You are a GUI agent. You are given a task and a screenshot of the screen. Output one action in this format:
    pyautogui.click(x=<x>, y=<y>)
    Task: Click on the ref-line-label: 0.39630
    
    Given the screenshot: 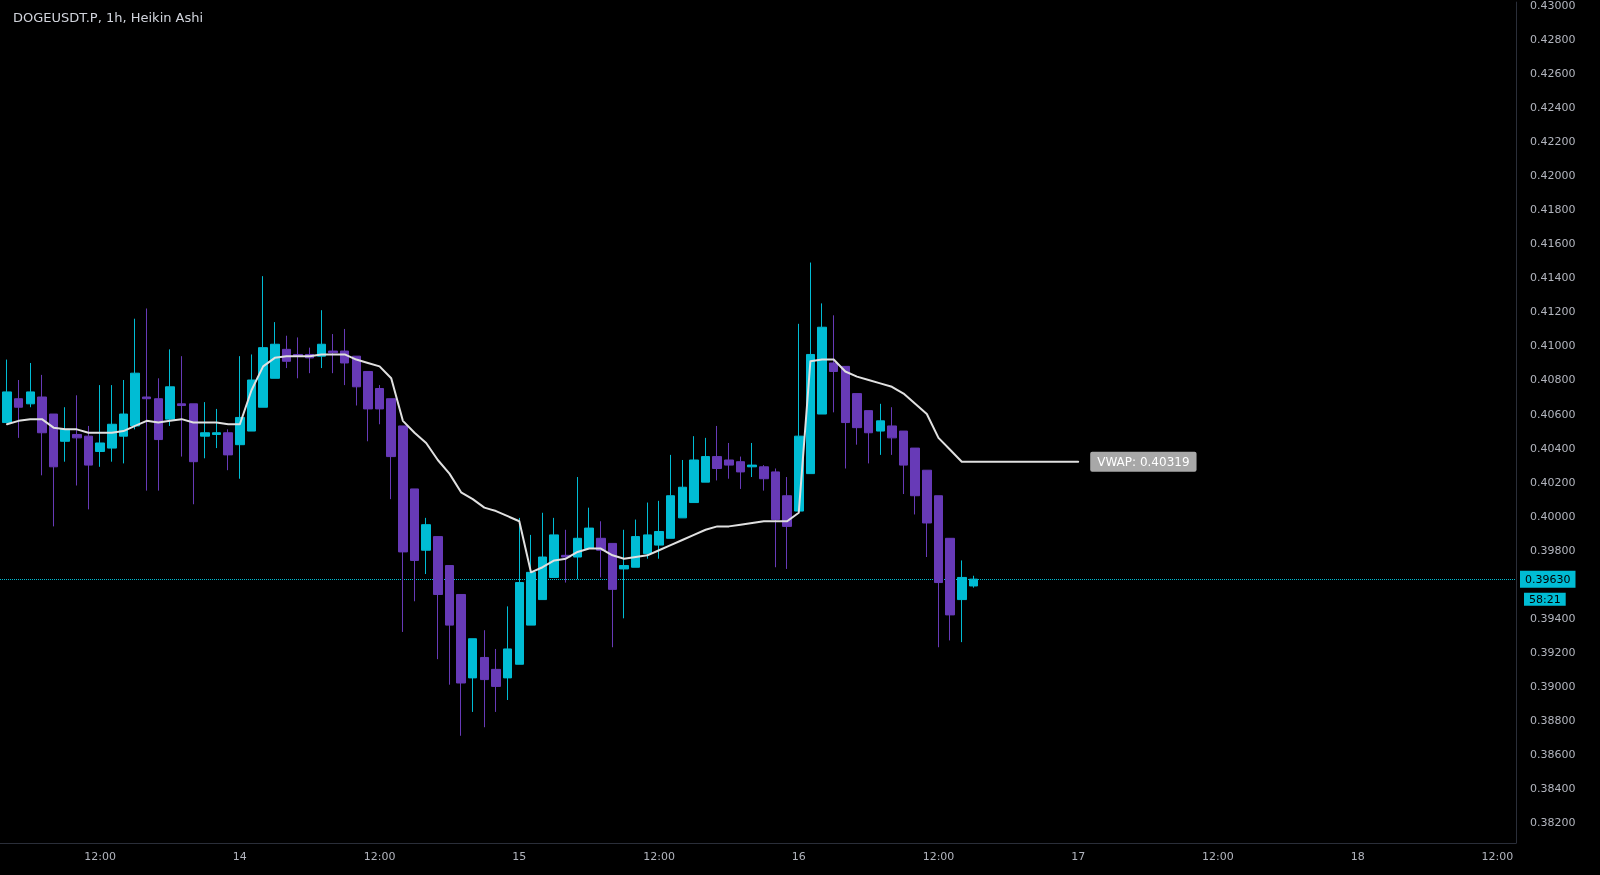 What is the action you would take?
    pyautogui.click(x=1548, y=579)
    